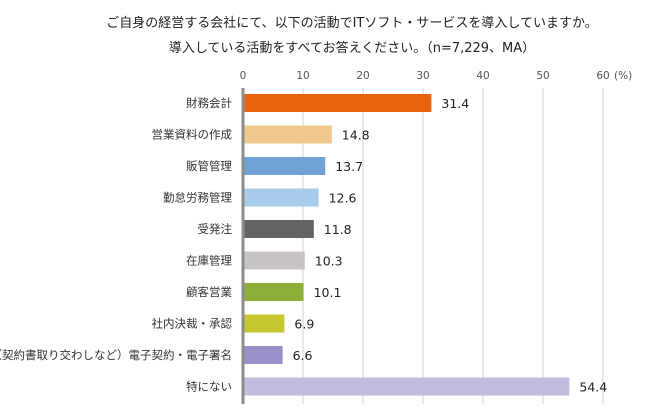  I want to click on category-label: 顧客営業, so click(209, 292).